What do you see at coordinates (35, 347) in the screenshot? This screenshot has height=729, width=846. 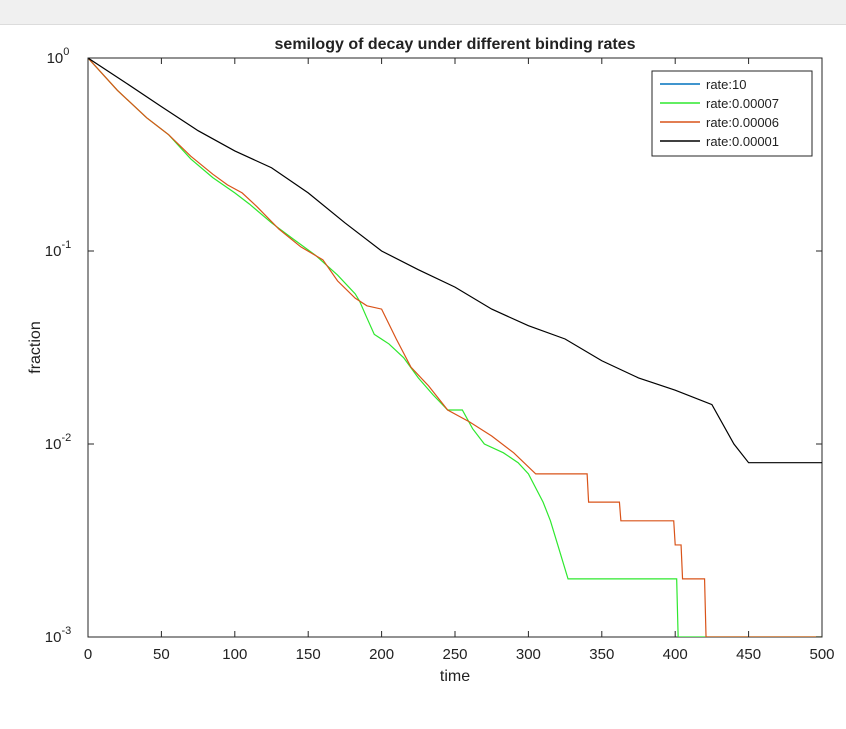 I see `y-axis-title: fraction` at bounding box center [35, 347].